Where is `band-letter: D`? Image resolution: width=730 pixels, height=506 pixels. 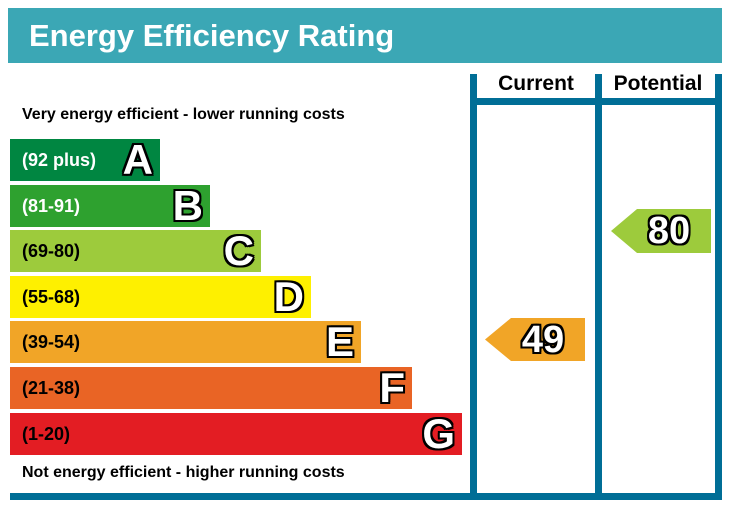
band-letter: D is located at coordinates (288, 296).